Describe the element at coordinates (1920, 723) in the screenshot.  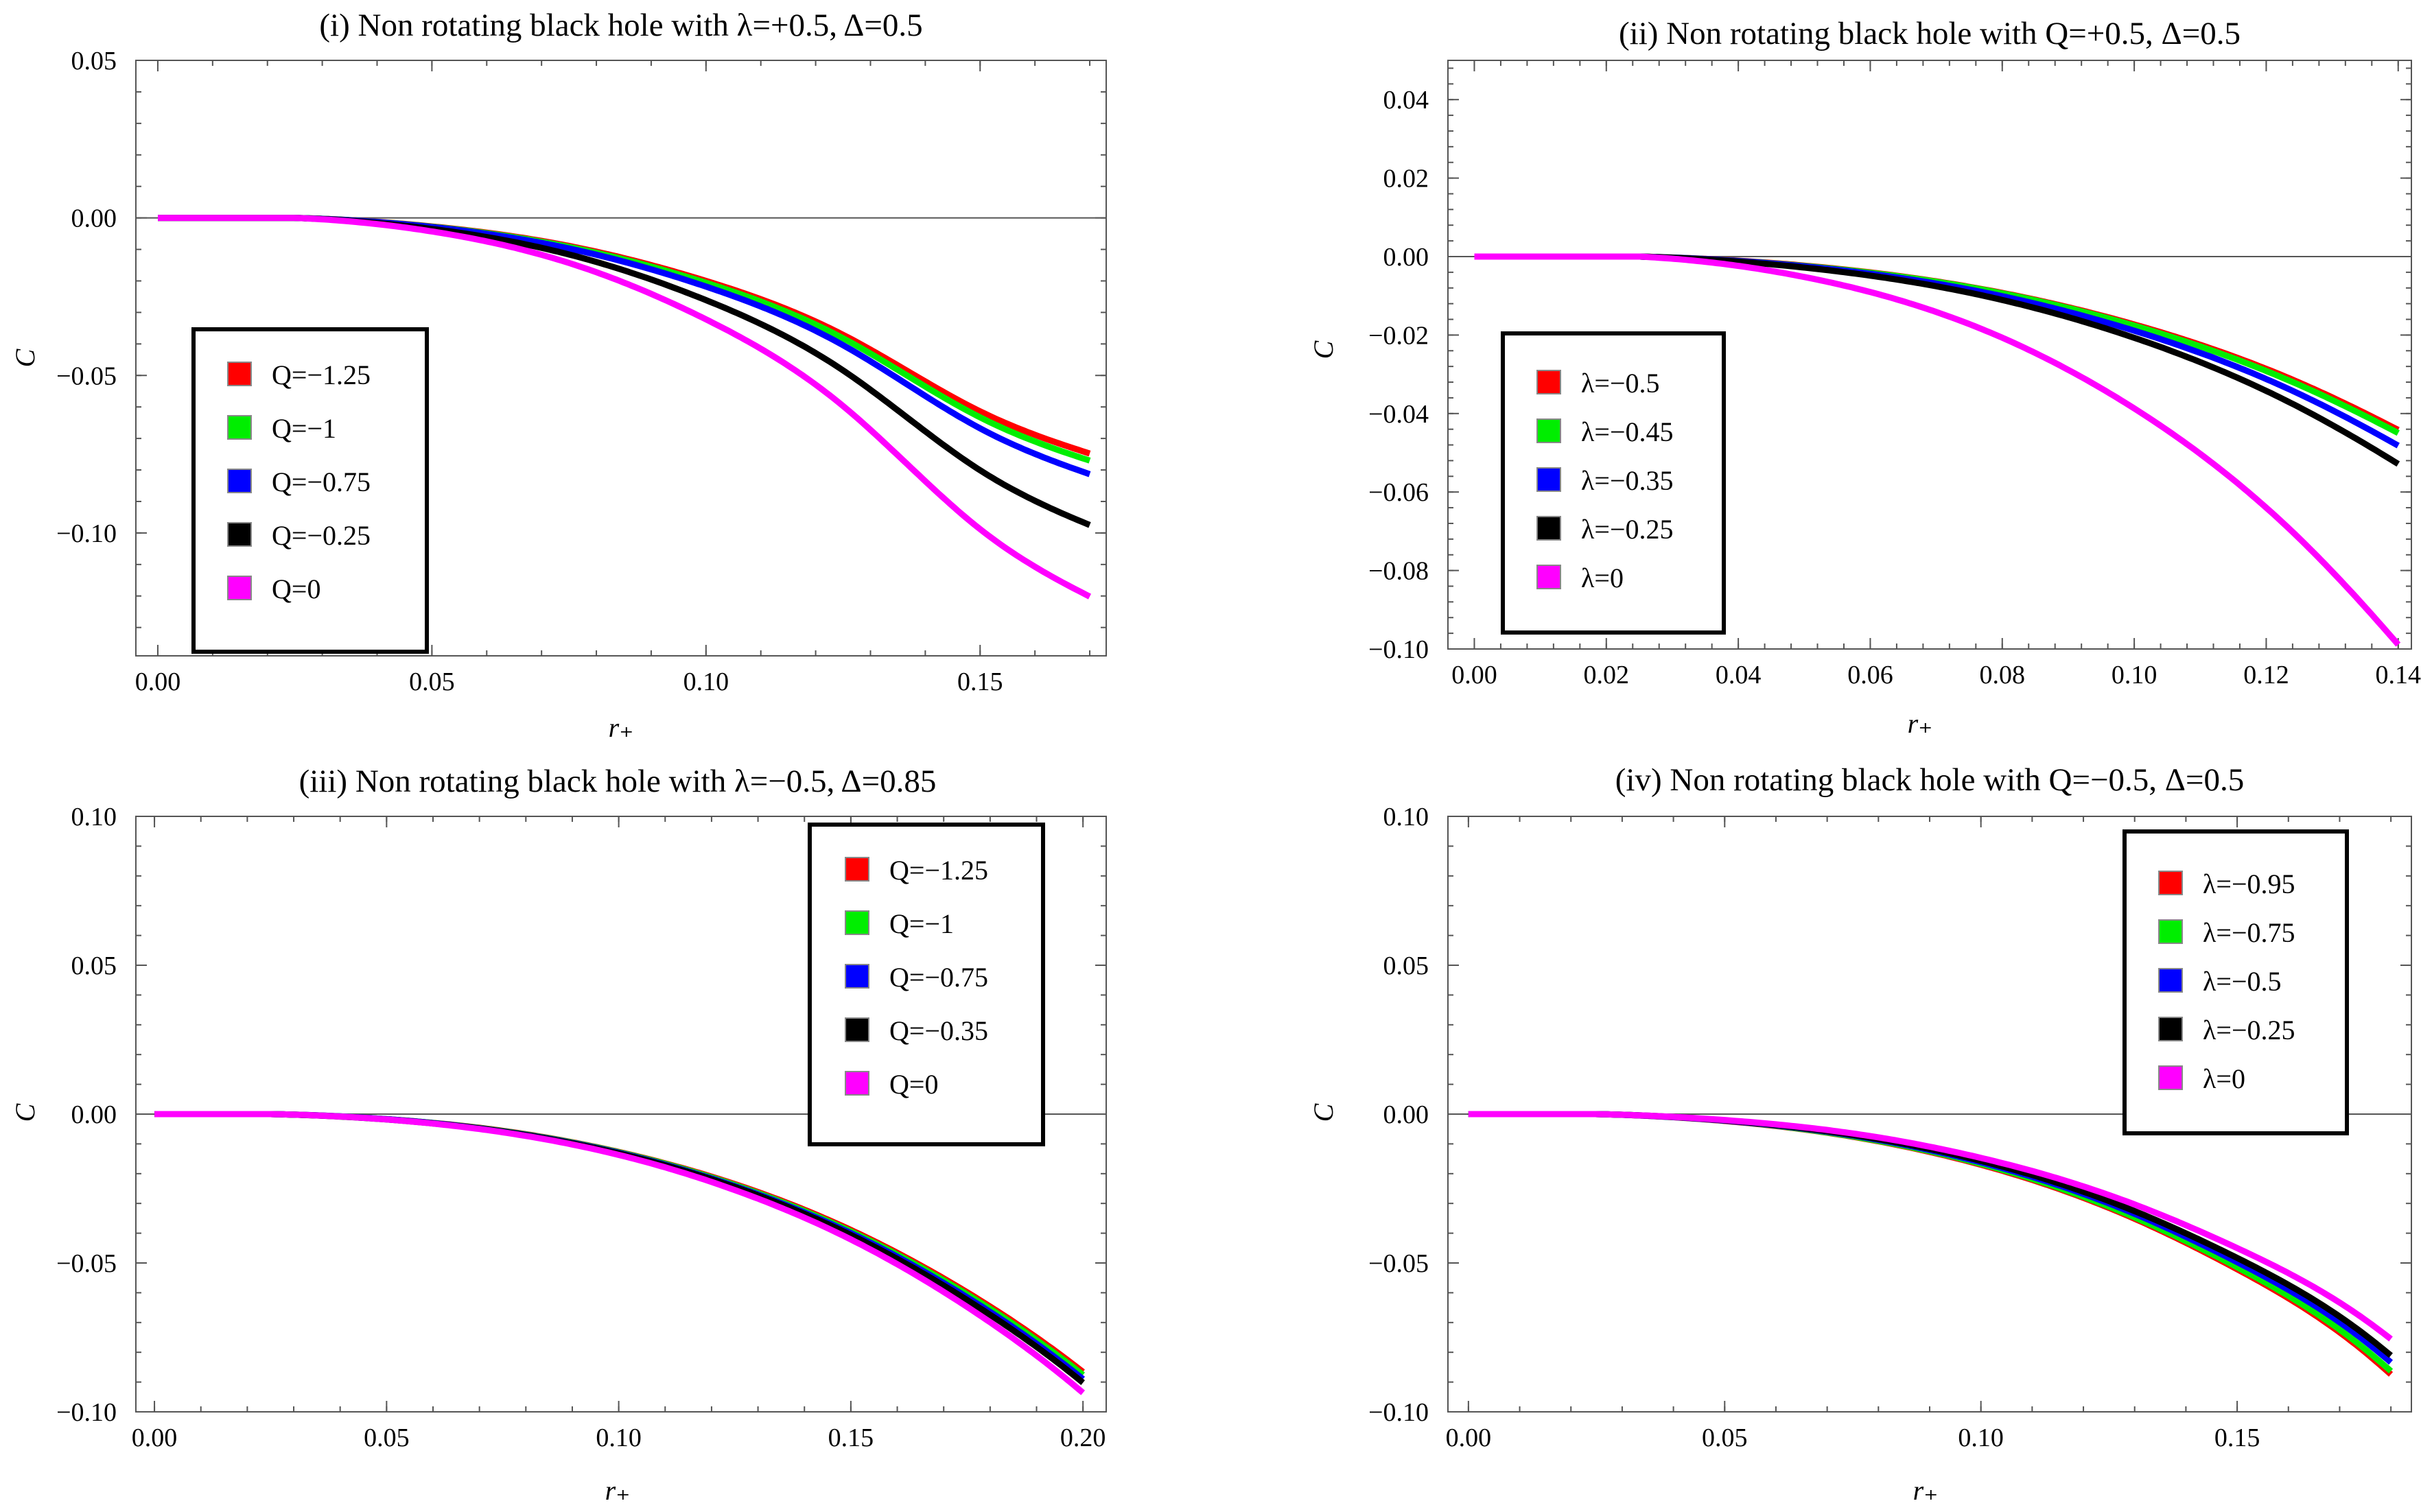
I see `panel-2-xlabel: r₊` at that location.